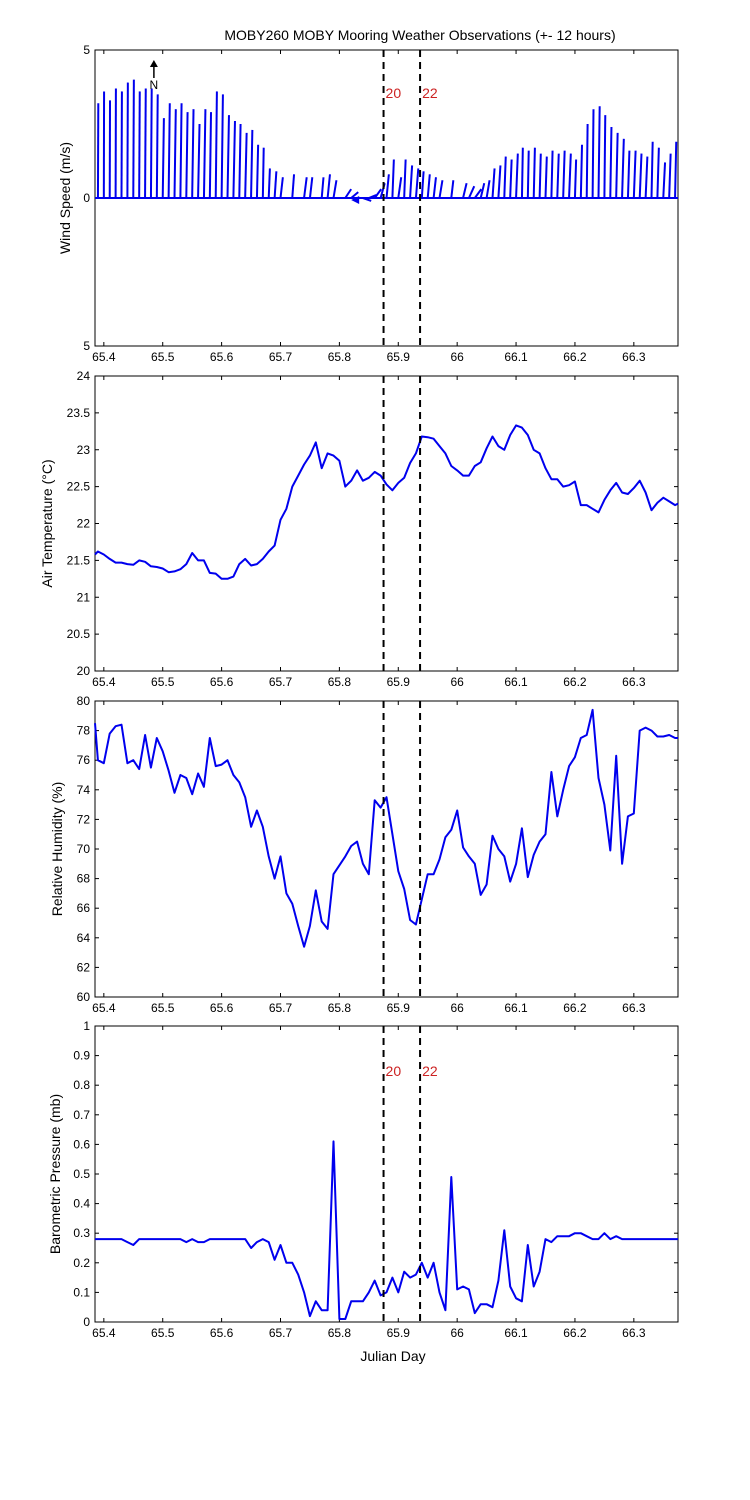 Image resolution: width=750 pixels, height=1500 pixels. I want to click on y-tick-label: 80, so click(84, 701).